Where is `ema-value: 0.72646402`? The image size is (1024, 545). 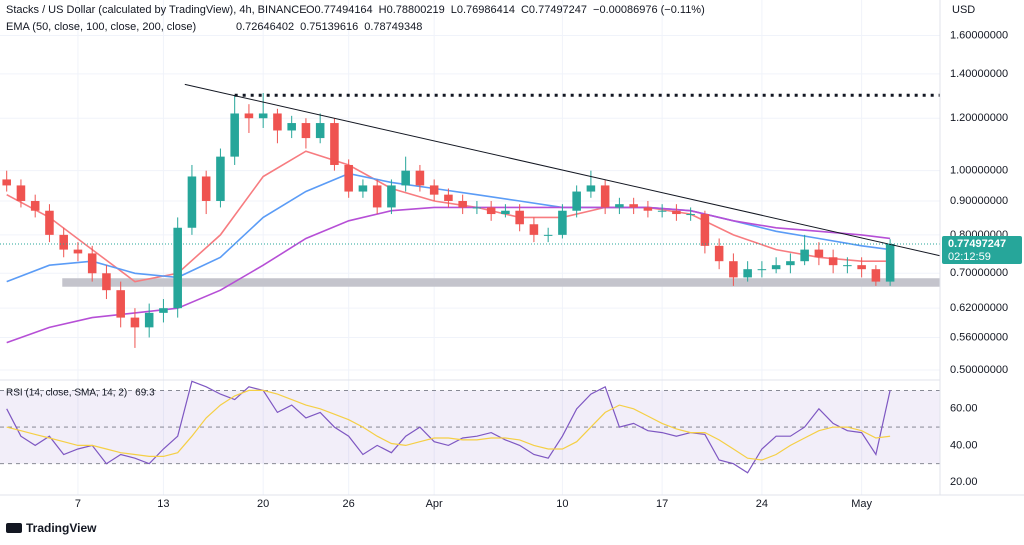 ema-value: 0.72646402 is located at coordinates (265, 27).